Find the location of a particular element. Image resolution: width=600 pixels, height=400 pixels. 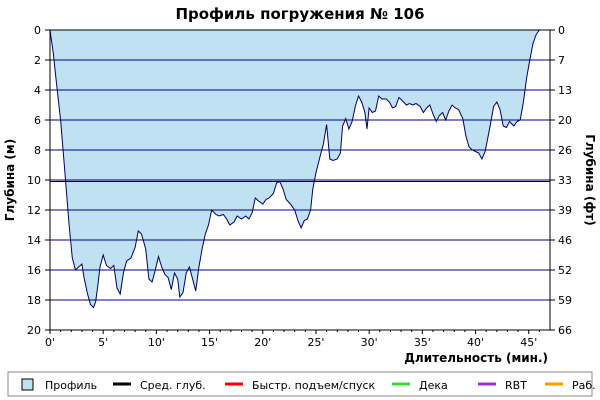

x-tick-label: 5' is located at coordinates (103, 342).